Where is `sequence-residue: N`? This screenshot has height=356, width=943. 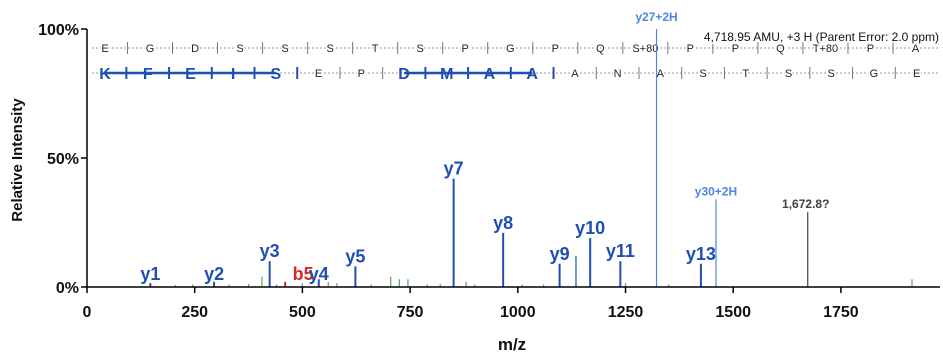
sequence-residue: N is located at coordinates (618, 74).